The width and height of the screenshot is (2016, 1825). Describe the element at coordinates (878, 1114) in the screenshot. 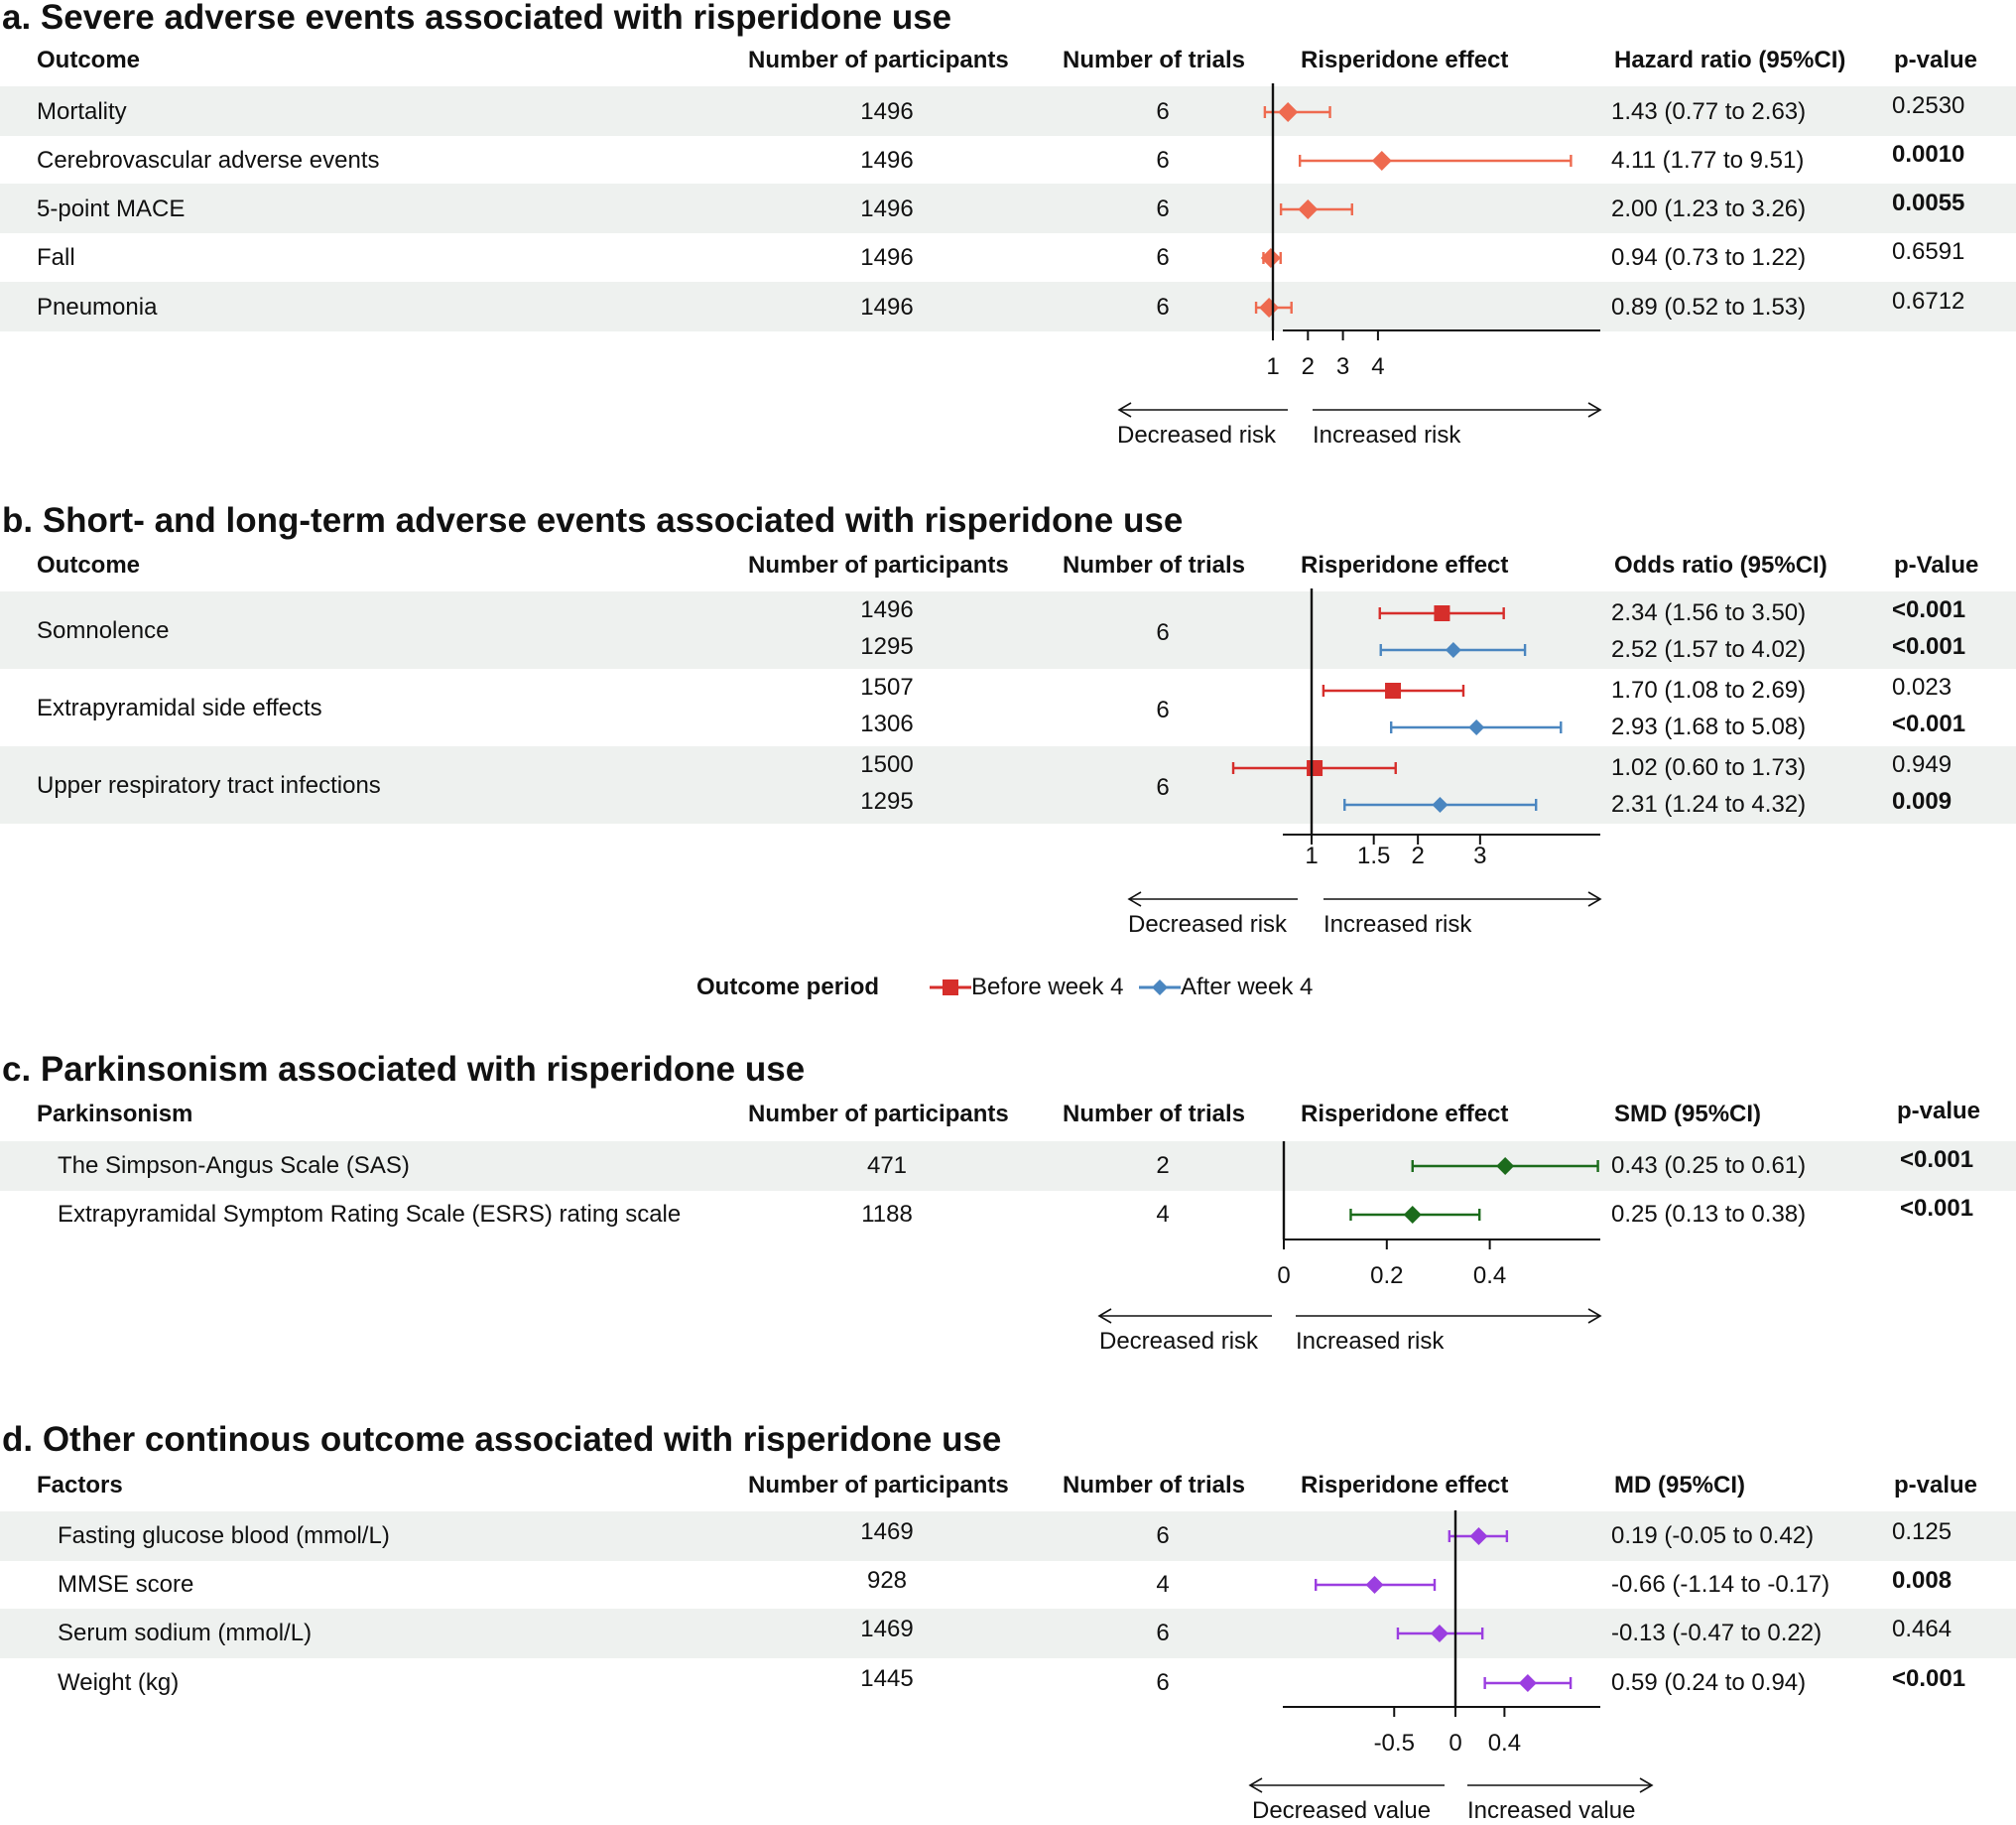

I see `panel-c-header-participants: Number of participants` at that location.